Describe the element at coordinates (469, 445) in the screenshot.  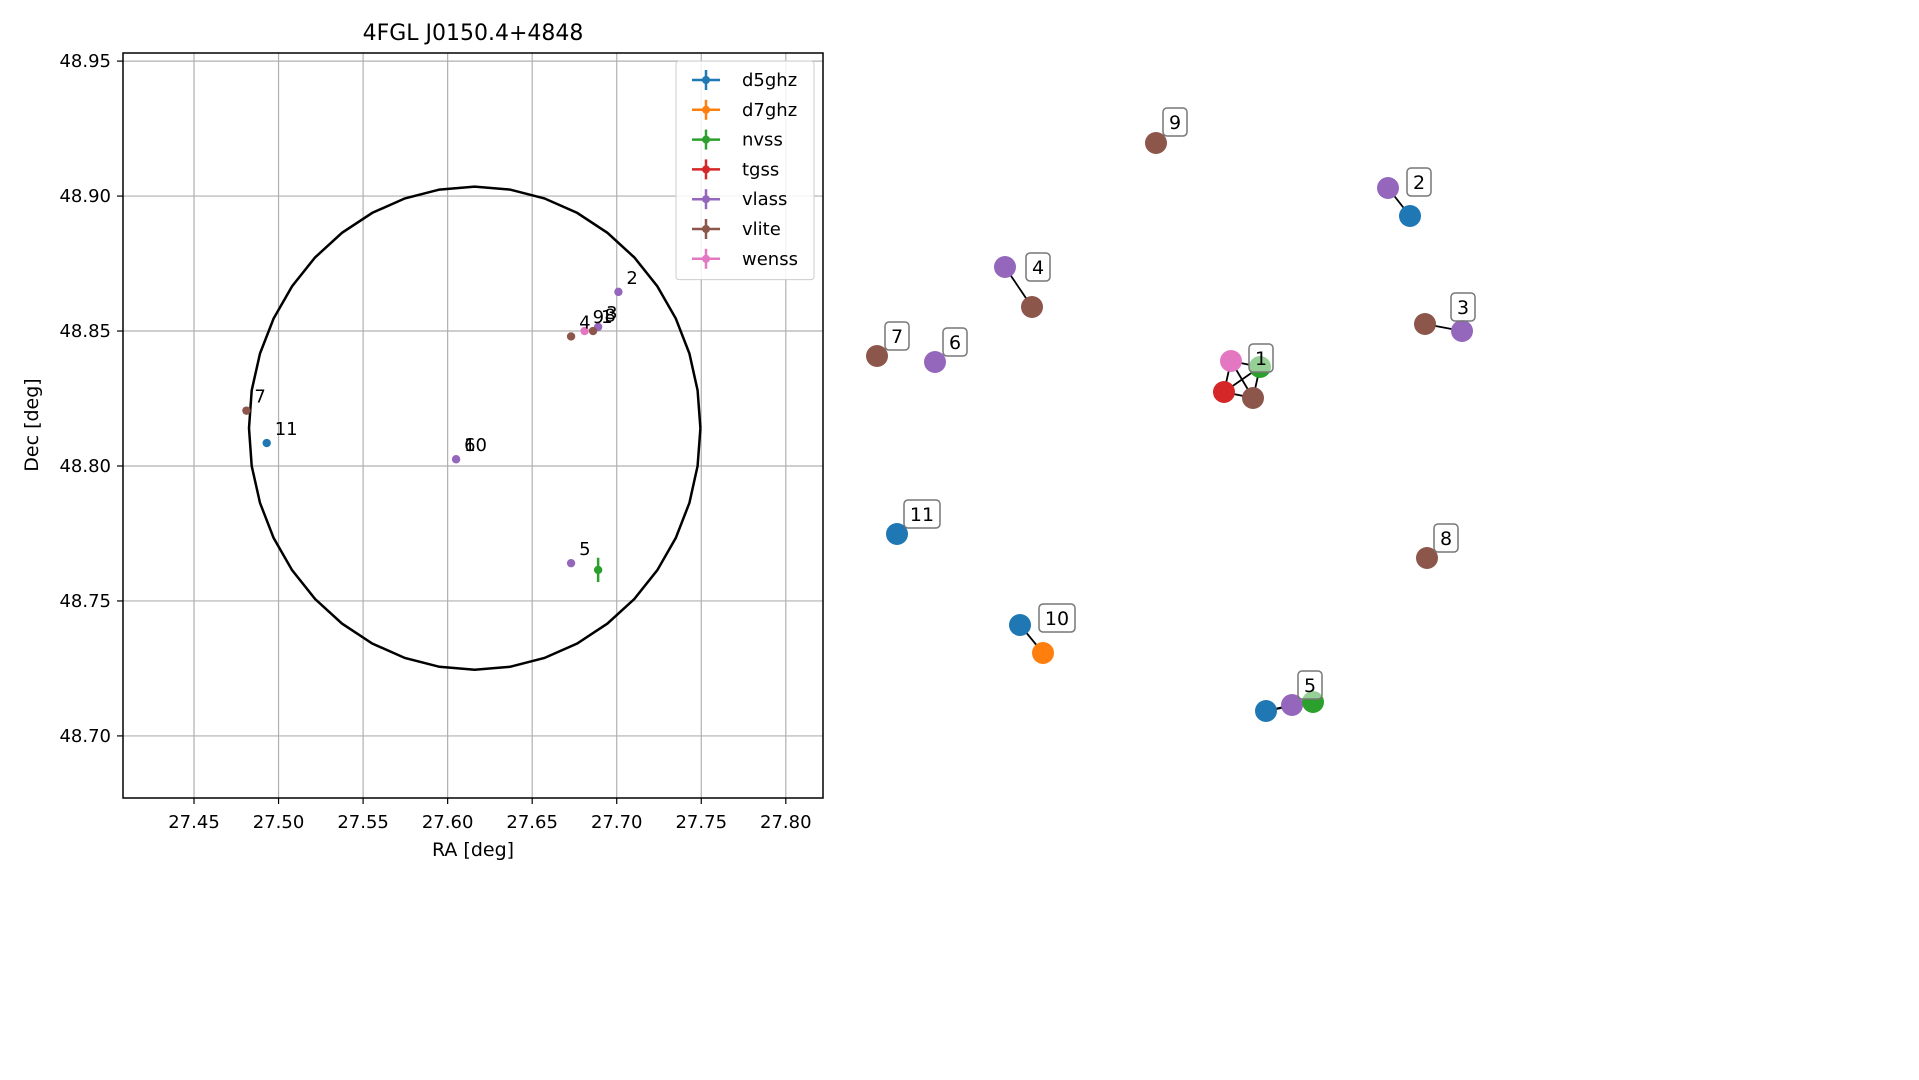
I see `point-label: 6` at that location.